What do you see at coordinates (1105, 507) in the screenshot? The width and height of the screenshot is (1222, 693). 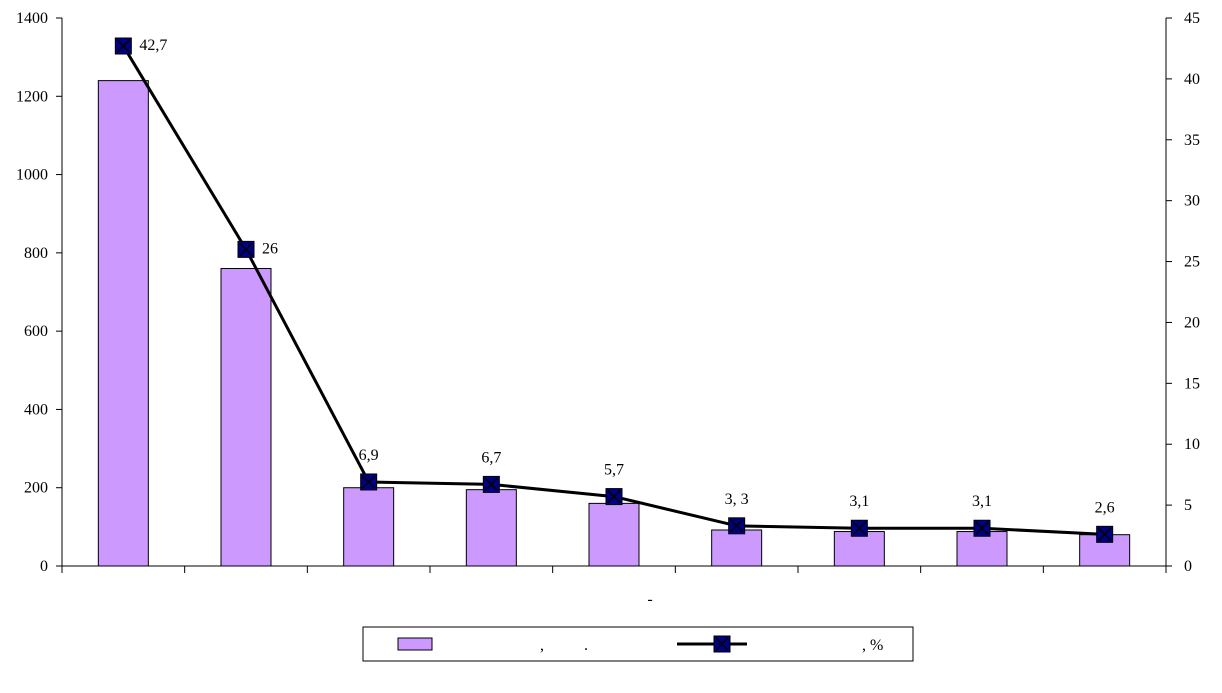 I see `line-data-label: 2,6` at bounding box center [1105, 507].